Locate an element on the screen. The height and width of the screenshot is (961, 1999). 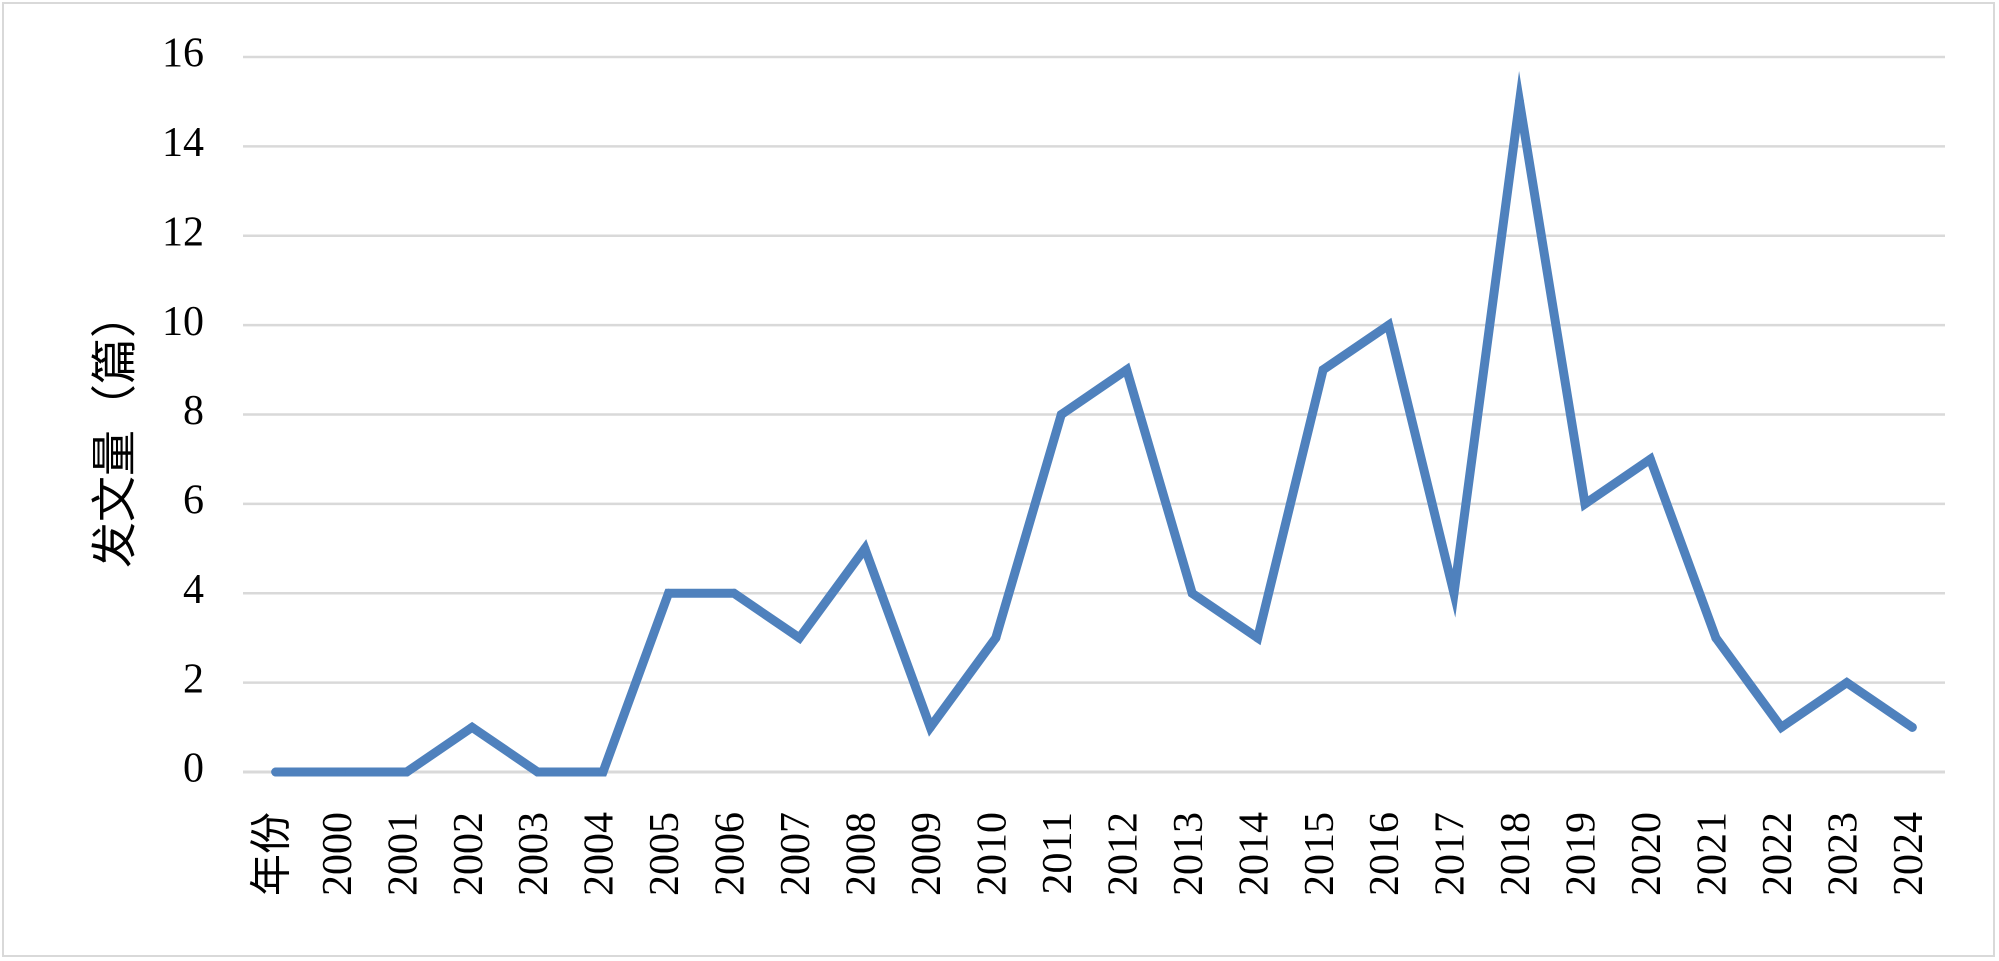
x-tick-label: 2010 is located at coordinates (992, 854).